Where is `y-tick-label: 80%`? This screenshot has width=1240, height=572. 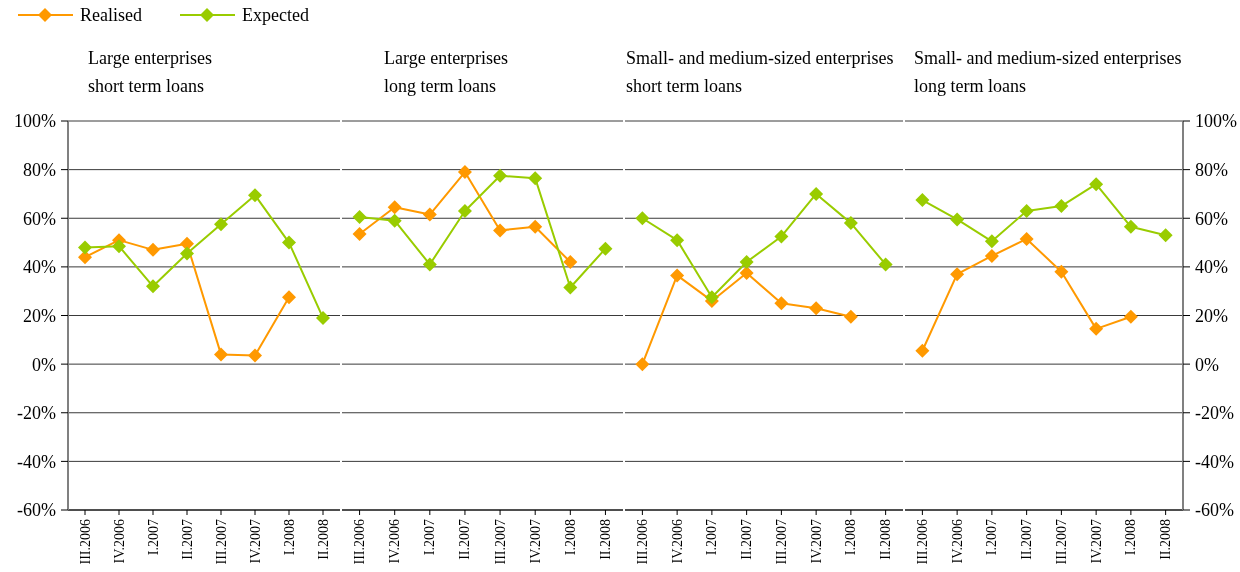
y-tick-label: 80% is located at coordinates (39, 170).